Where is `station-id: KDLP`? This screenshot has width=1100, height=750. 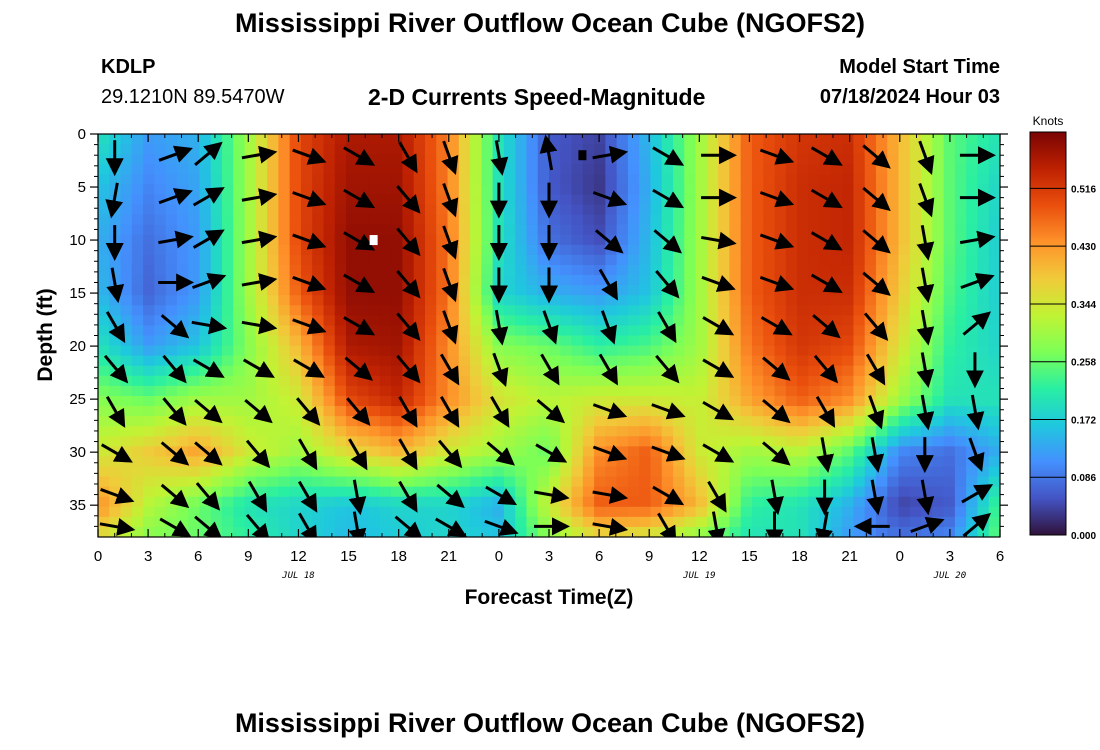 station-id: KDLP is located at coordinates (128, 67).